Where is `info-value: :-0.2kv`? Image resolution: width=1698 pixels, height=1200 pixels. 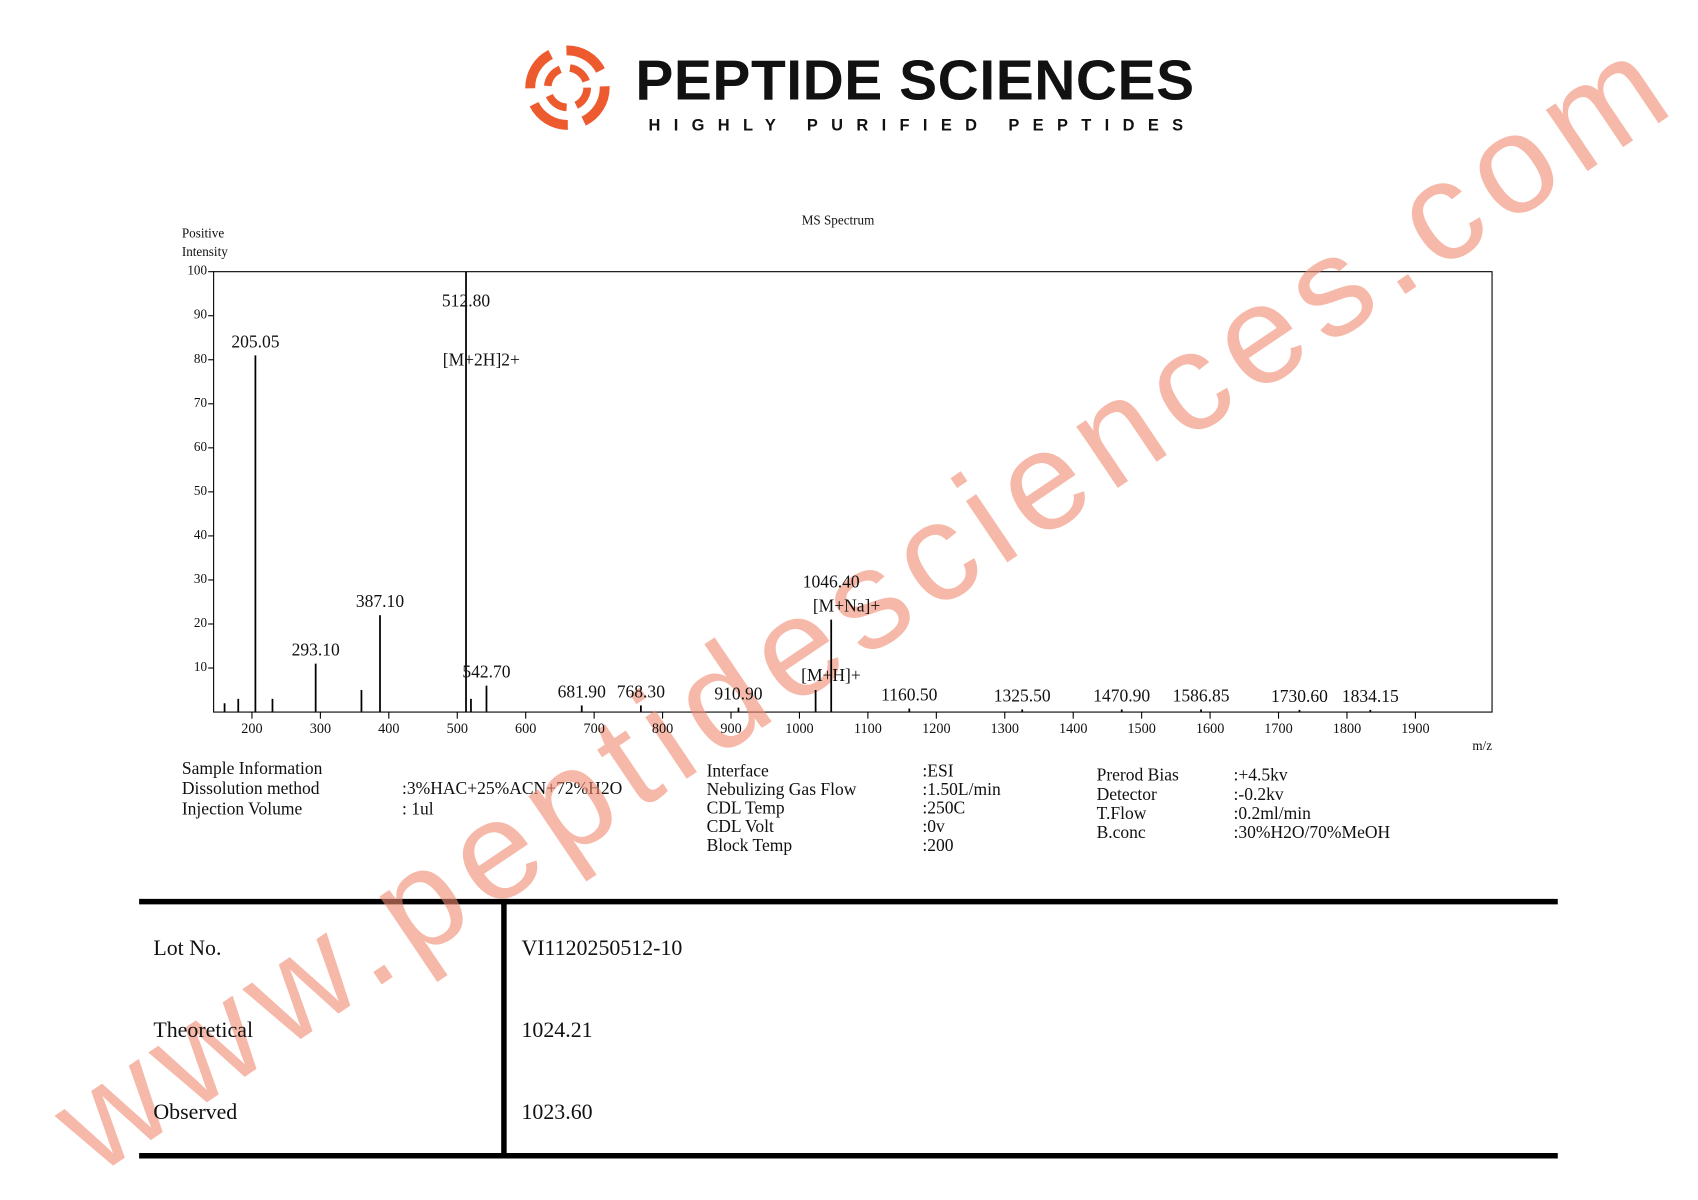 info-value: :-0.2kv is located at coordinates (1259, 794).